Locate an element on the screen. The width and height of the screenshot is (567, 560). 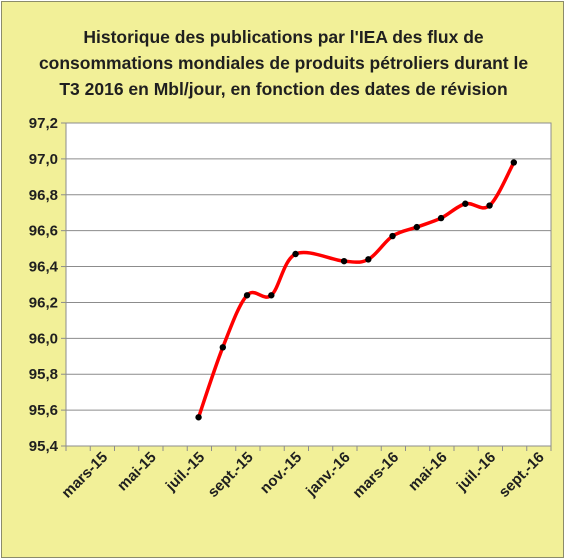
y-axis: 95,4 95,6 95,8 96,0 96,2 96,4 96,6 96,8 97,0 97,2 is located at coordinates (47, 285).